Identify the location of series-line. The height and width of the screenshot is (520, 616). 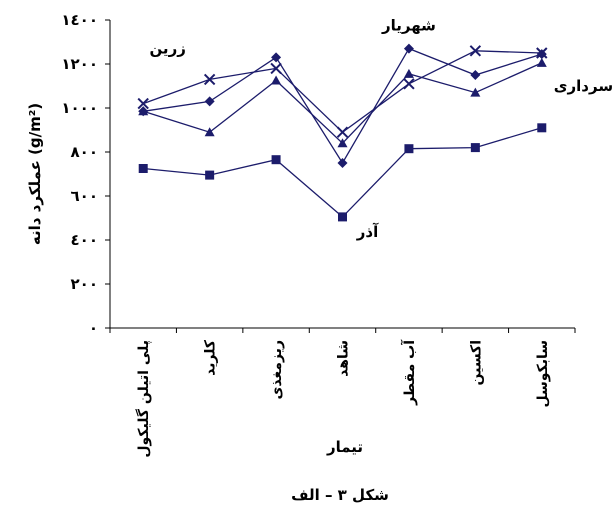
(342, 92).